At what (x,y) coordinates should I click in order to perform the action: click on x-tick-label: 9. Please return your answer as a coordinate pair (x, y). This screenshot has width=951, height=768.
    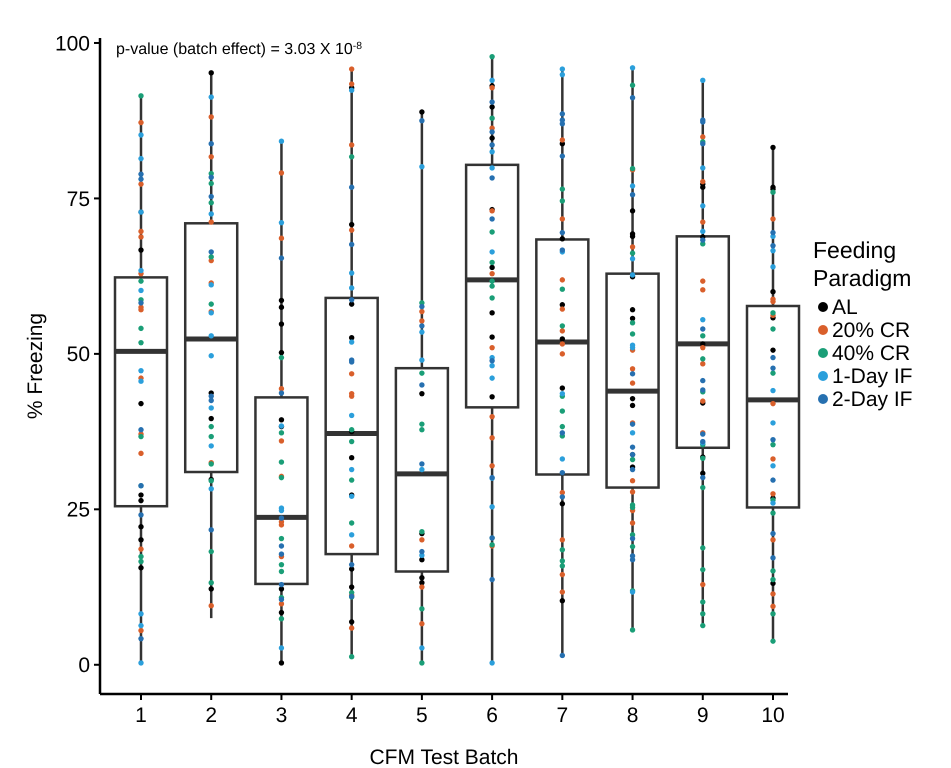
    Looking at the image, I should click on (702, 715).